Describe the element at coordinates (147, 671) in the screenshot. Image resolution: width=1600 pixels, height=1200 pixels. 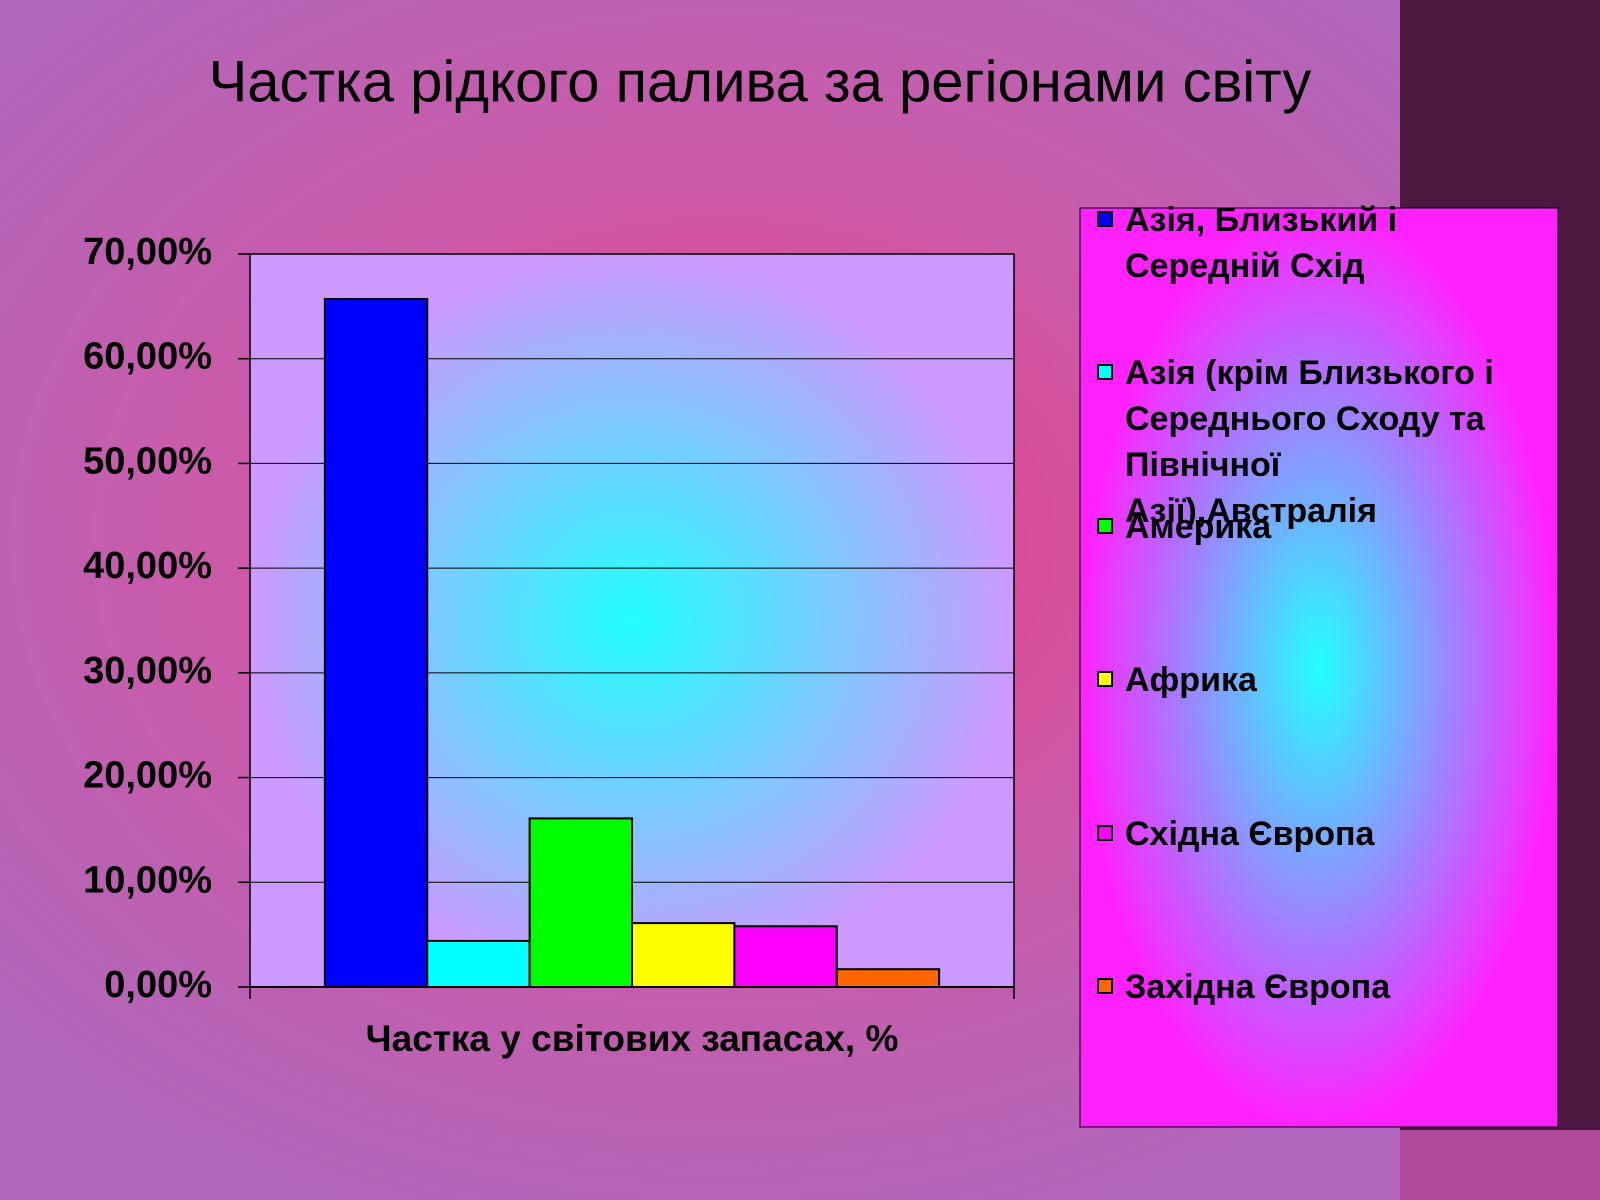
I see `y-tick-label: 30,00%` at that location.